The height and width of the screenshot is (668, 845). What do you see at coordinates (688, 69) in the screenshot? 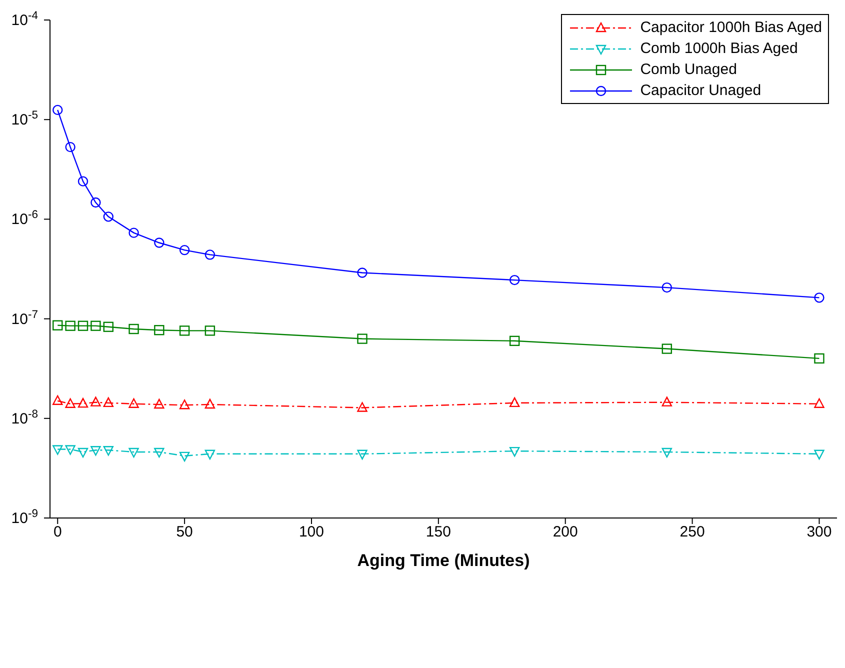
I see `legend-label: Comb Unaged` at bounding box center [688, 69].